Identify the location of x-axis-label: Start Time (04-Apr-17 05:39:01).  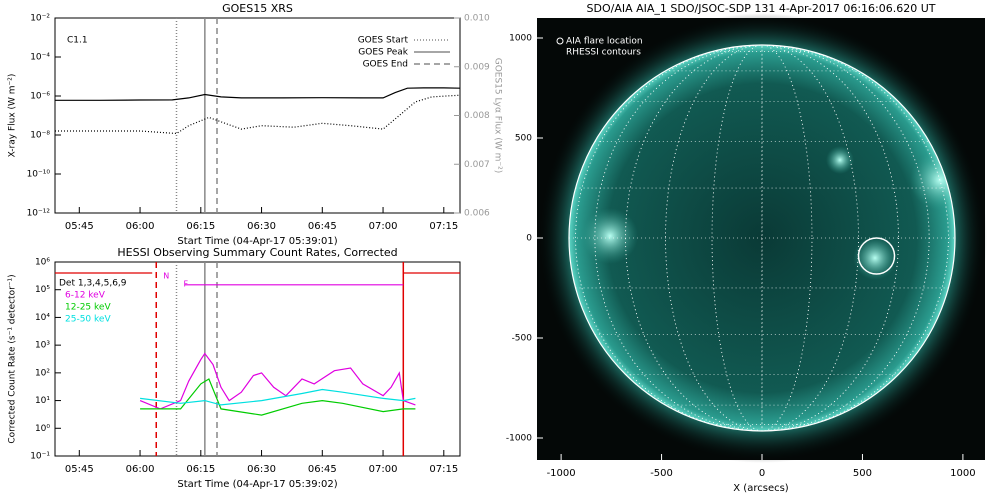
(257, 241).